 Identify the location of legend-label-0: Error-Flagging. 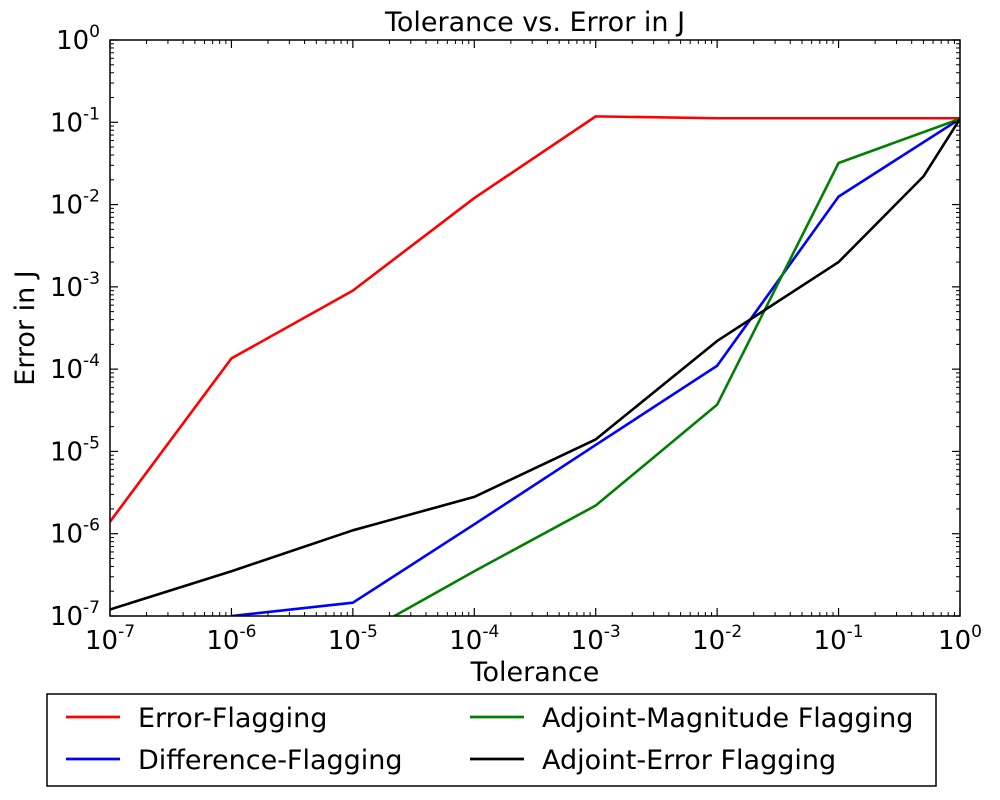
(232, 718).